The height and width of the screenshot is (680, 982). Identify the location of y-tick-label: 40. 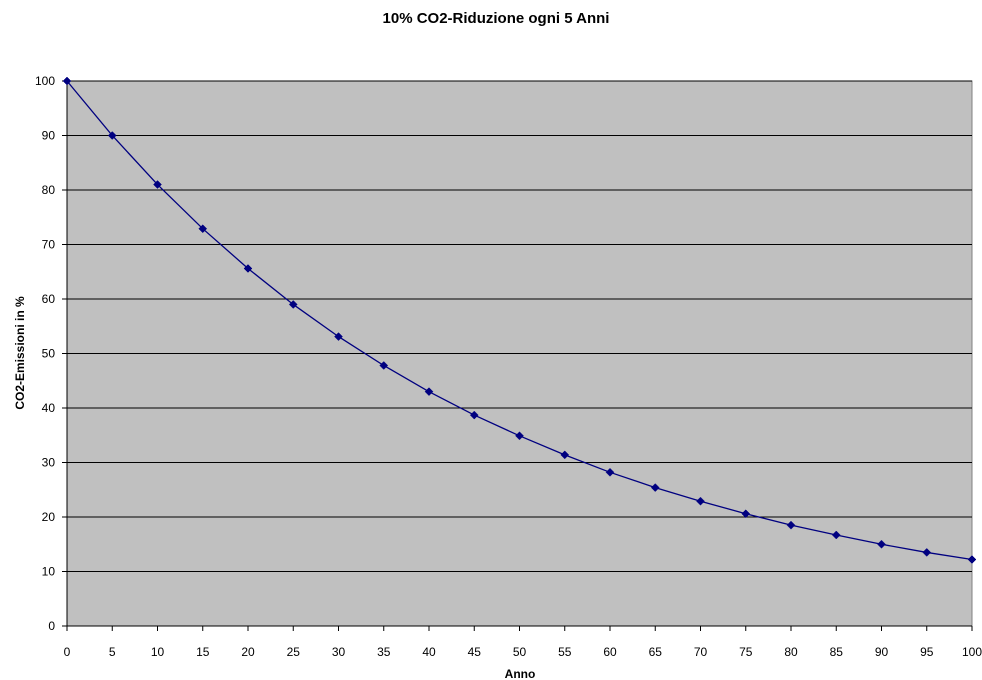
(49, 408).